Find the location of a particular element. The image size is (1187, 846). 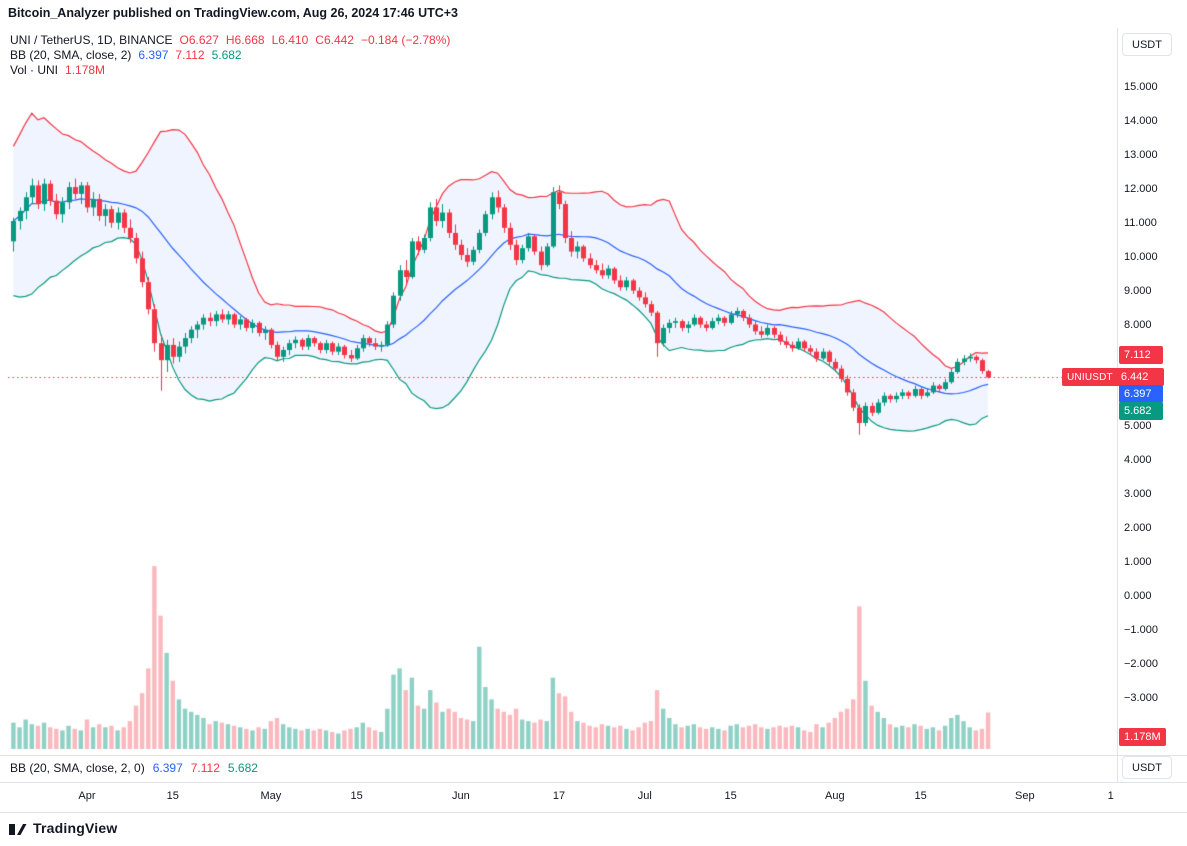

bottom-bb-lower: 5.682 is located at coordinates (242, 768).